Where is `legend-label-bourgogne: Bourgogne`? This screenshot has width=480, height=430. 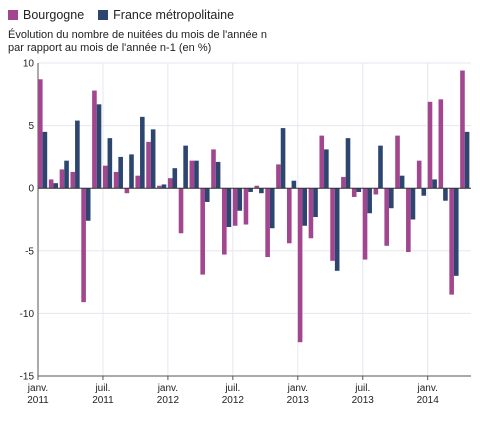 legend-label-bourgogne: Bourgogne is located at coordinates (54, 15).